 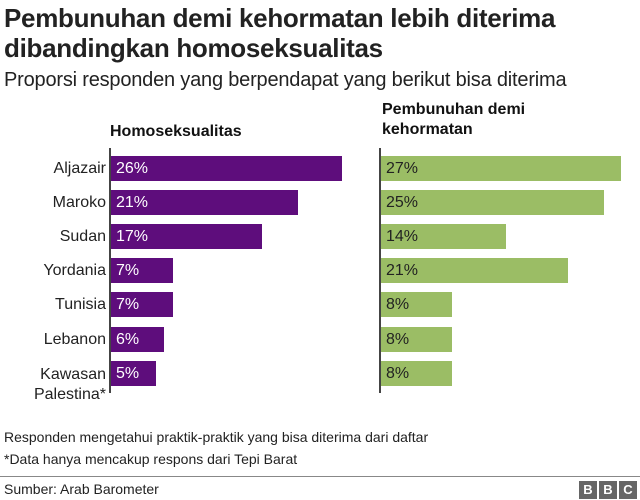 I want to click on honour-killing-bar: 21%, so click(x=474, y=270).